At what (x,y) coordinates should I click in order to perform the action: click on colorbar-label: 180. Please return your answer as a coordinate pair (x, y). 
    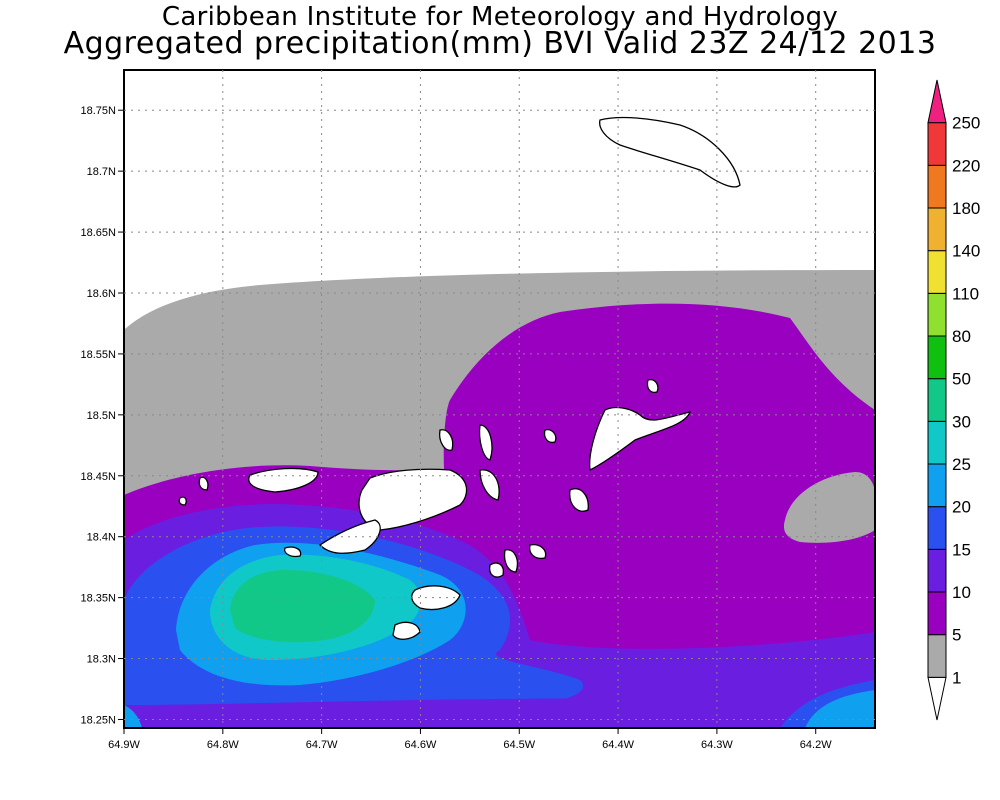
    Looking at the image, I should click on (966, 208).